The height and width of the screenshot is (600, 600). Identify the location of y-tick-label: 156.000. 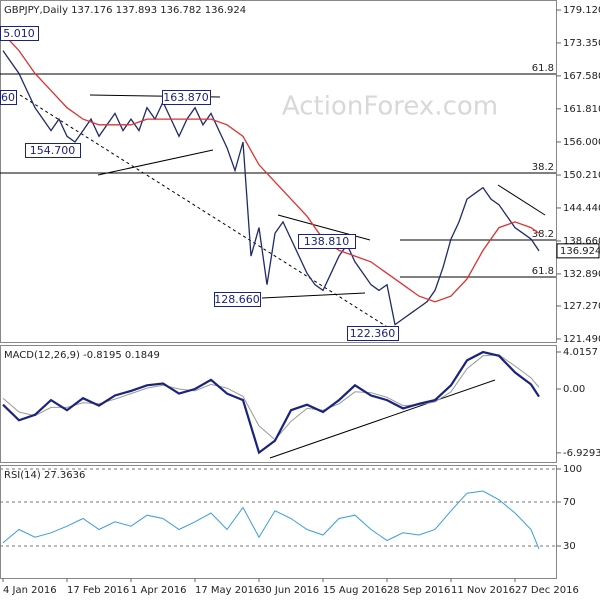
(581, 142).